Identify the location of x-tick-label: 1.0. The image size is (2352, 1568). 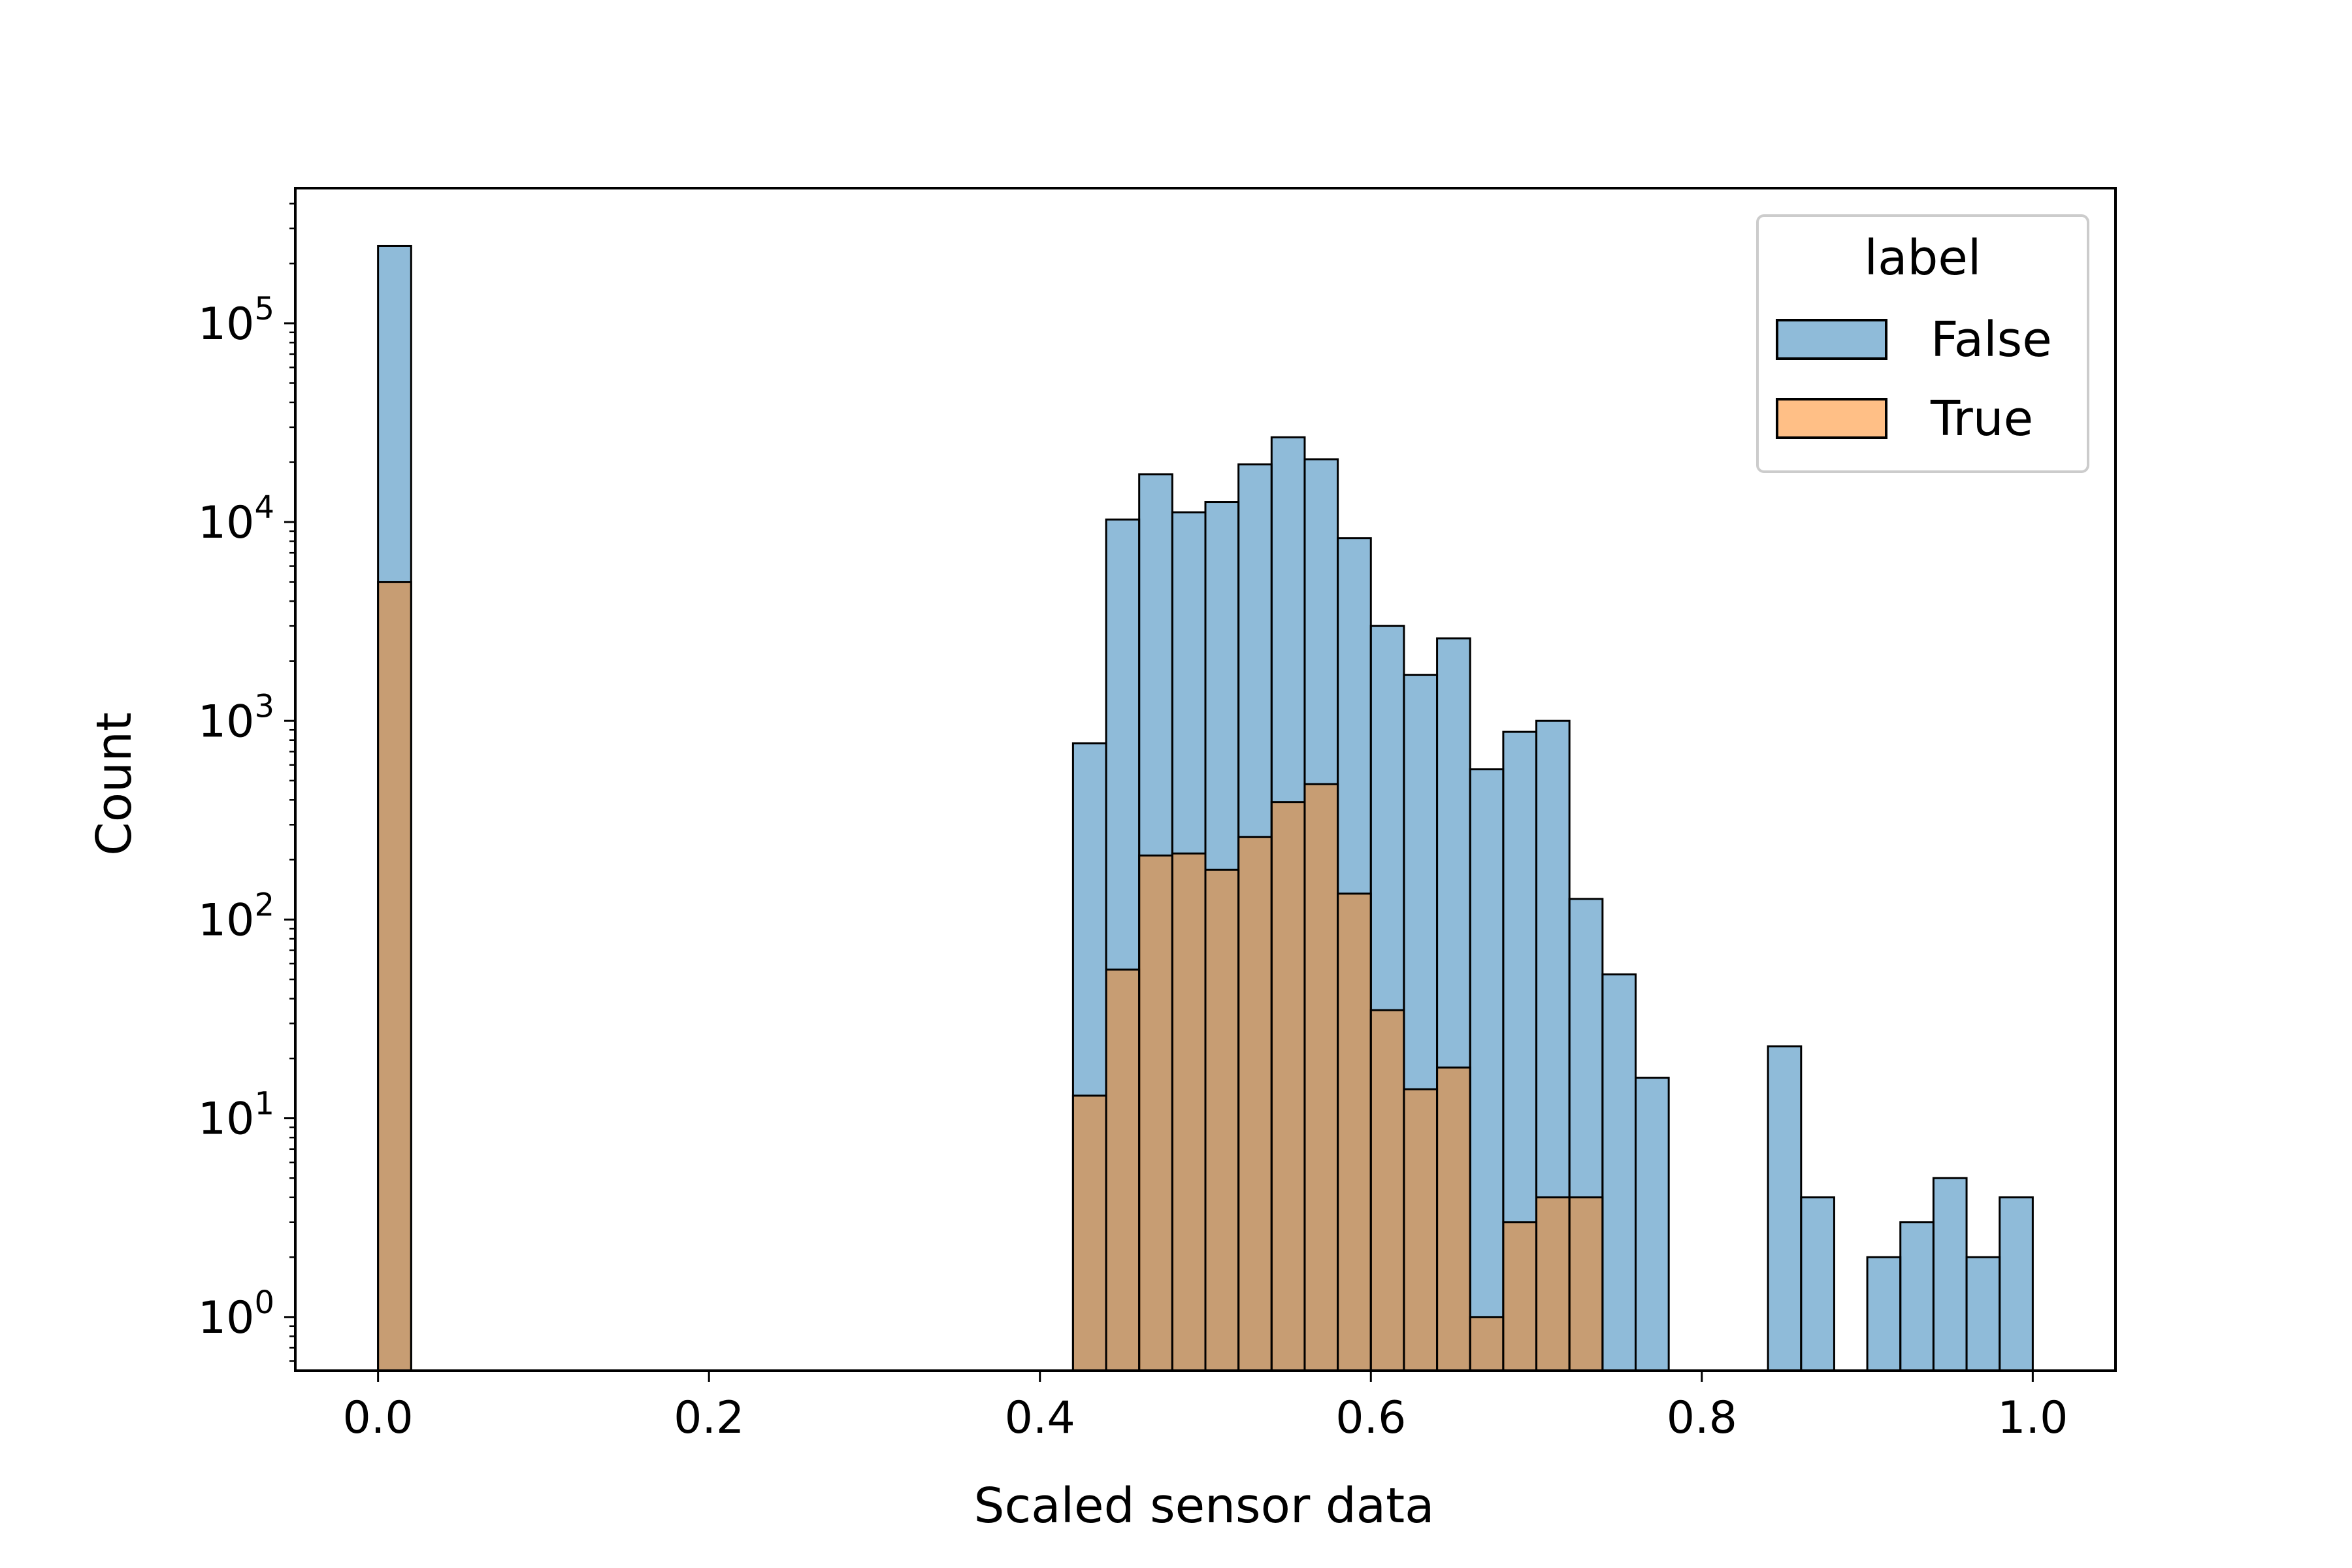
(2032, 1418).